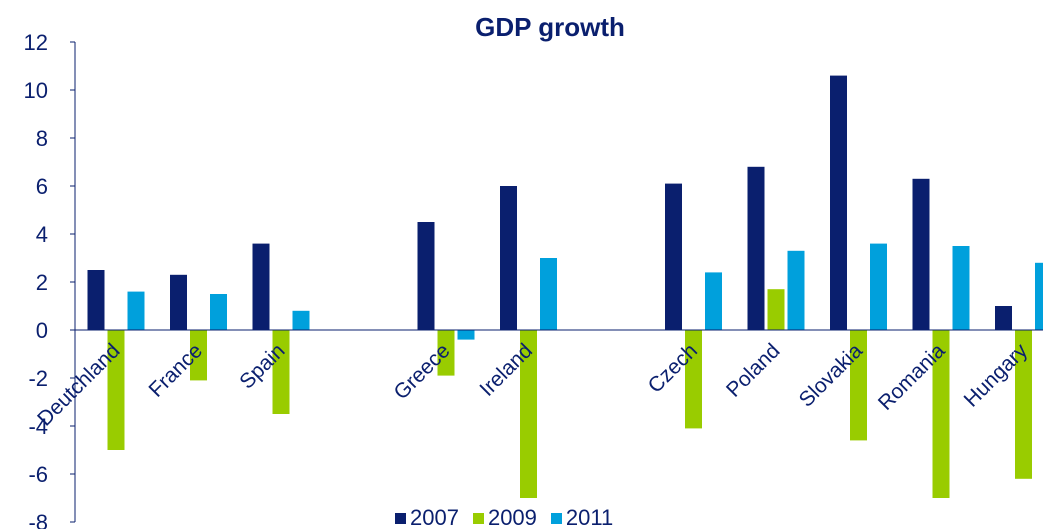 The height and width of the screenshot is (531, 1043). I want to click on y-tick-label: 8, so click(42, 138).